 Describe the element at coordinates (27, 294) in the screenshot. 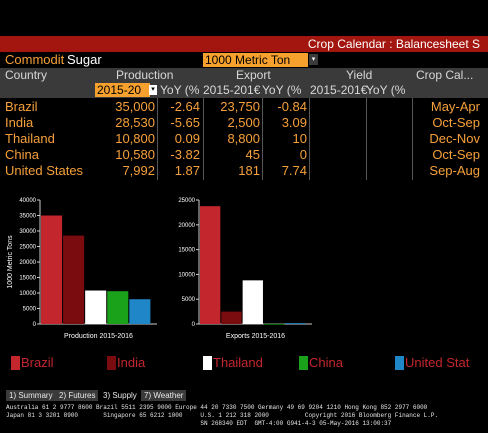

I see `production-y-tick-label: 10000` at that location.